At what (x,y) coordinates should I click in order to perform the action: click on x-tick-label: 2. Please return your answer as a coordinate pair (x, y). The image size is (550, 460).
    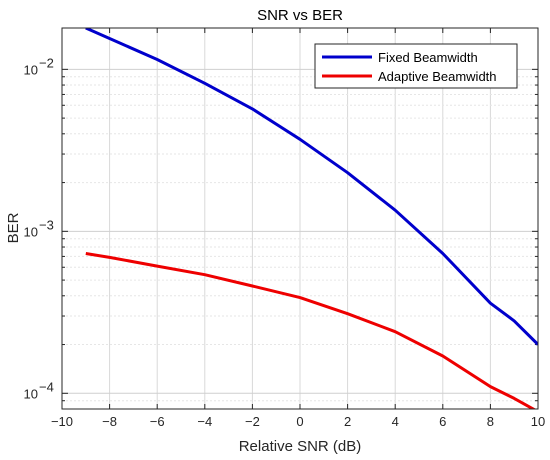
    Looking at the image, I should click on (347, 421).